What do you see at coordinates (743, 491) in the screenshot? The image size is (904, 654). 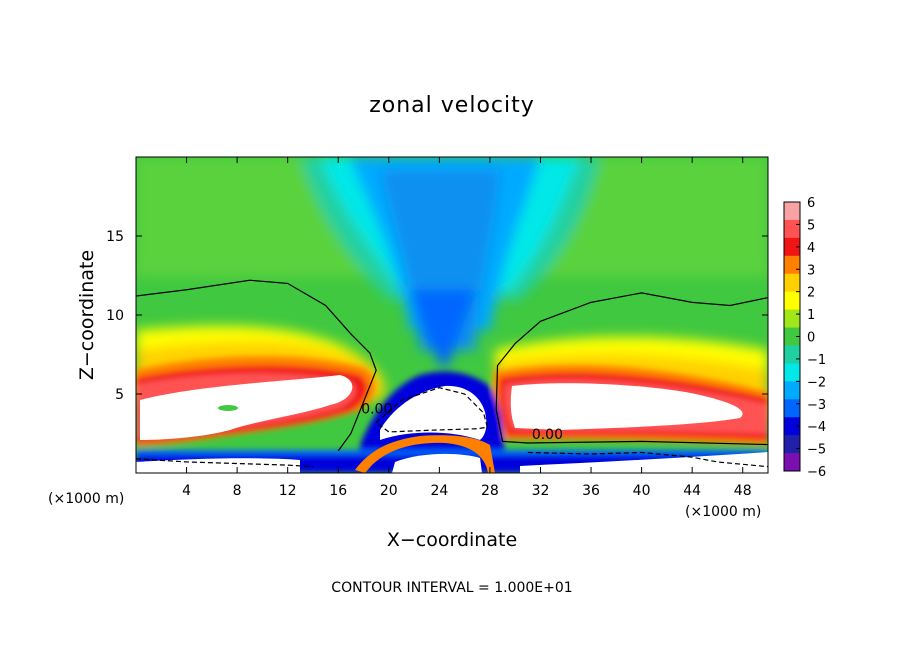 I see `x-tick-label: 48` at bounding box center [743, 491].